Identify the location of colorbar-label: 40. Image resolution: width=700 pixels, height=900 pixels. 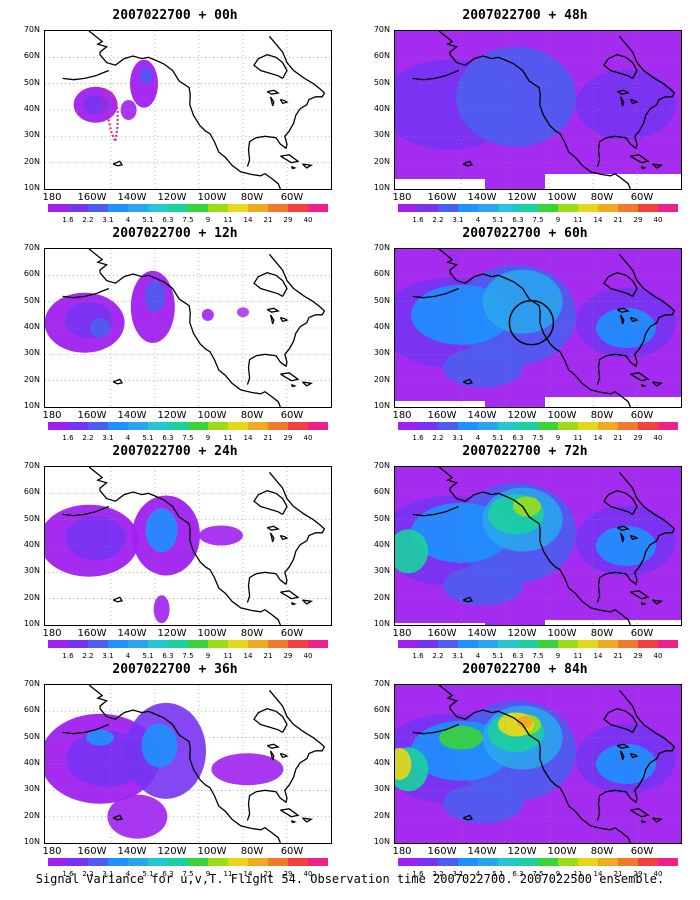
(308, 220).